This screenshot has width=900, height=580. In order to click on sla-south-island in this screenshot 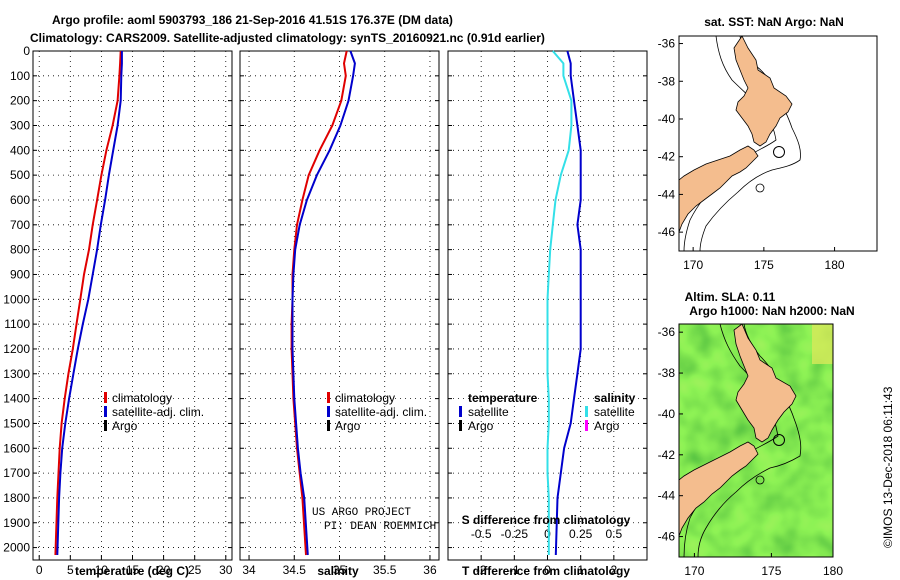, I will do `click(719, 499)`.